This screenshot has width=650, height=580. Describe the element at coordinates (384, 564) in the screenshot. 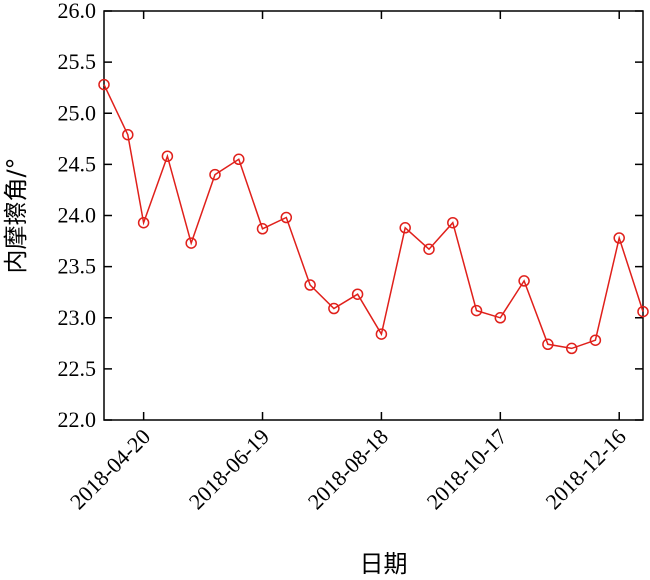

I see `x-axis-title: 日期` at that location.